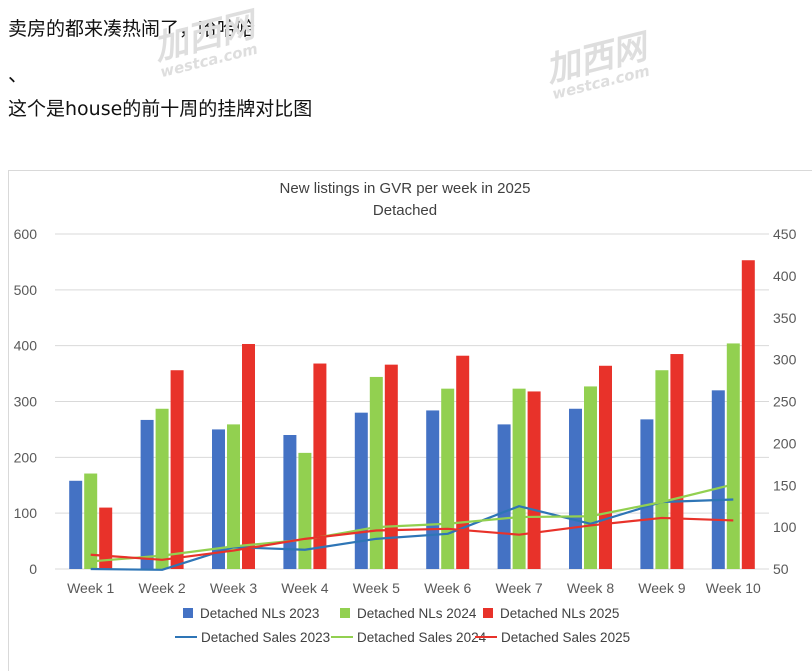  I want to click on legend-entry: Detached Sales 2023, so click(265, 637).